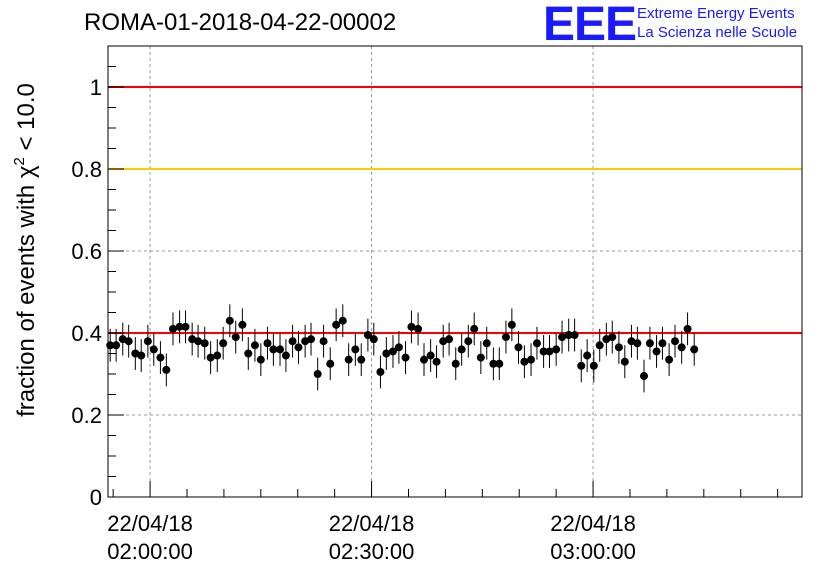 This screenshot has height=572, width=836. I want to click on y-tick-label: 0, so click(96, 497).